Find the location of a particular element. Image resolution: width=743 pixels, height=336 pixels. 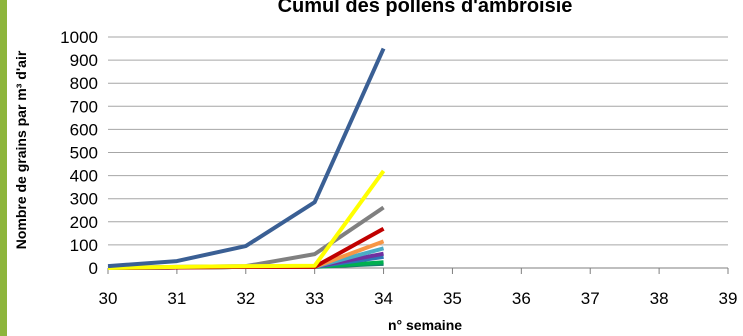

left-accent-bar is located at coordinates (3, 168).